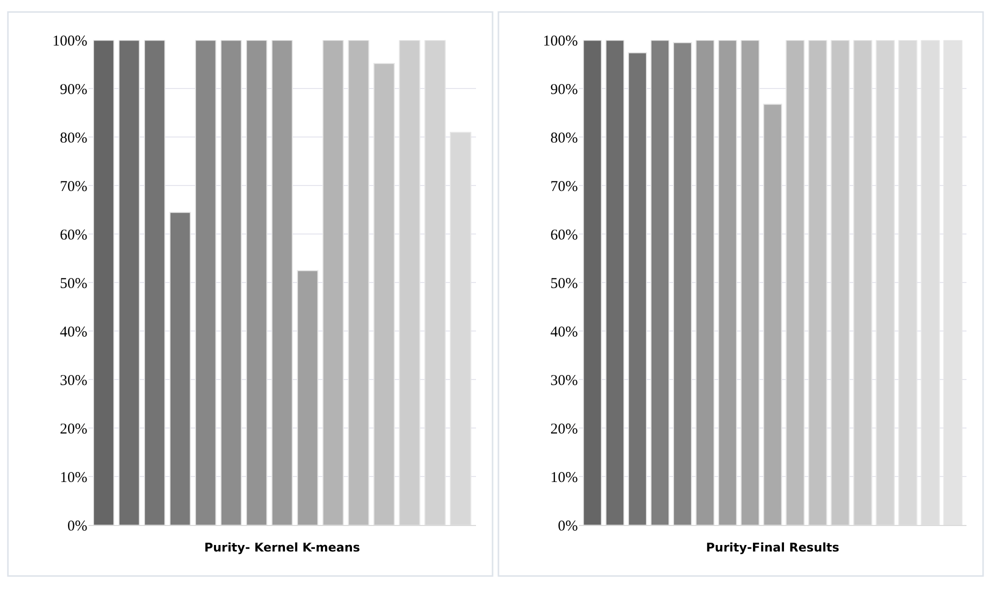 This screenshot has width=991, height=590. I want to click on x-axis-title: Purity- Kernel K-means, so click(282, 547).